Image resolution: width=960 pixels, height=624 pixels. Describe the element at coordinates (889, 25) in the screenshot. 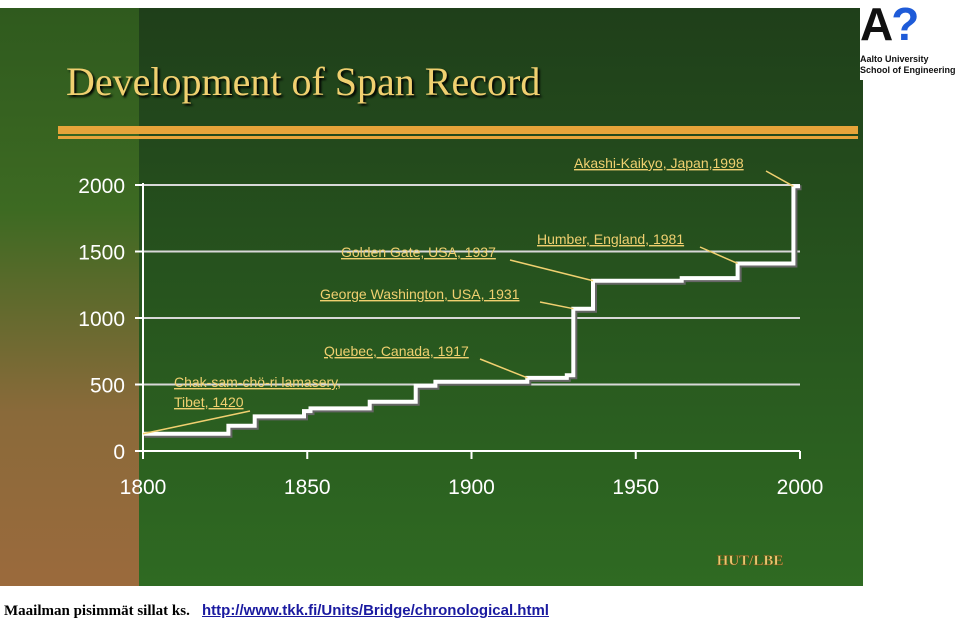

I see `logo-mark: A?` at that location.